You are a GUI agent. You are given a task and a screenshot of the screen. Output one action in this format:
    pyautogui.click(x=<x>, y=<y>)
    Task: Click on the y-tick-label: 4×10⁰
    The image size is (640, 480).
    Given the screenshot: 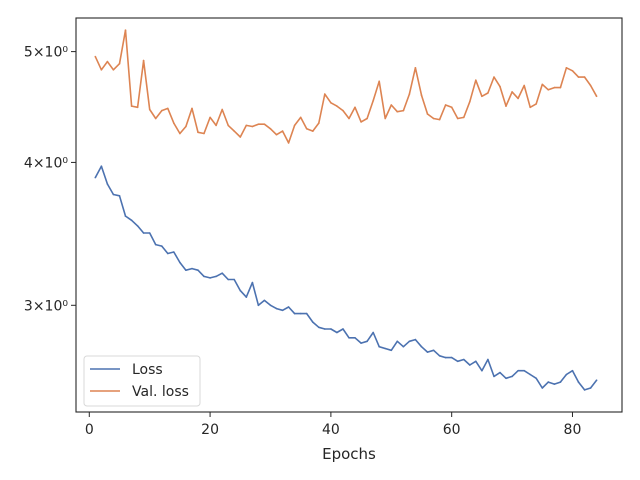 What is the action you would take?
    pyautogui.click(x=46, y=163)
    